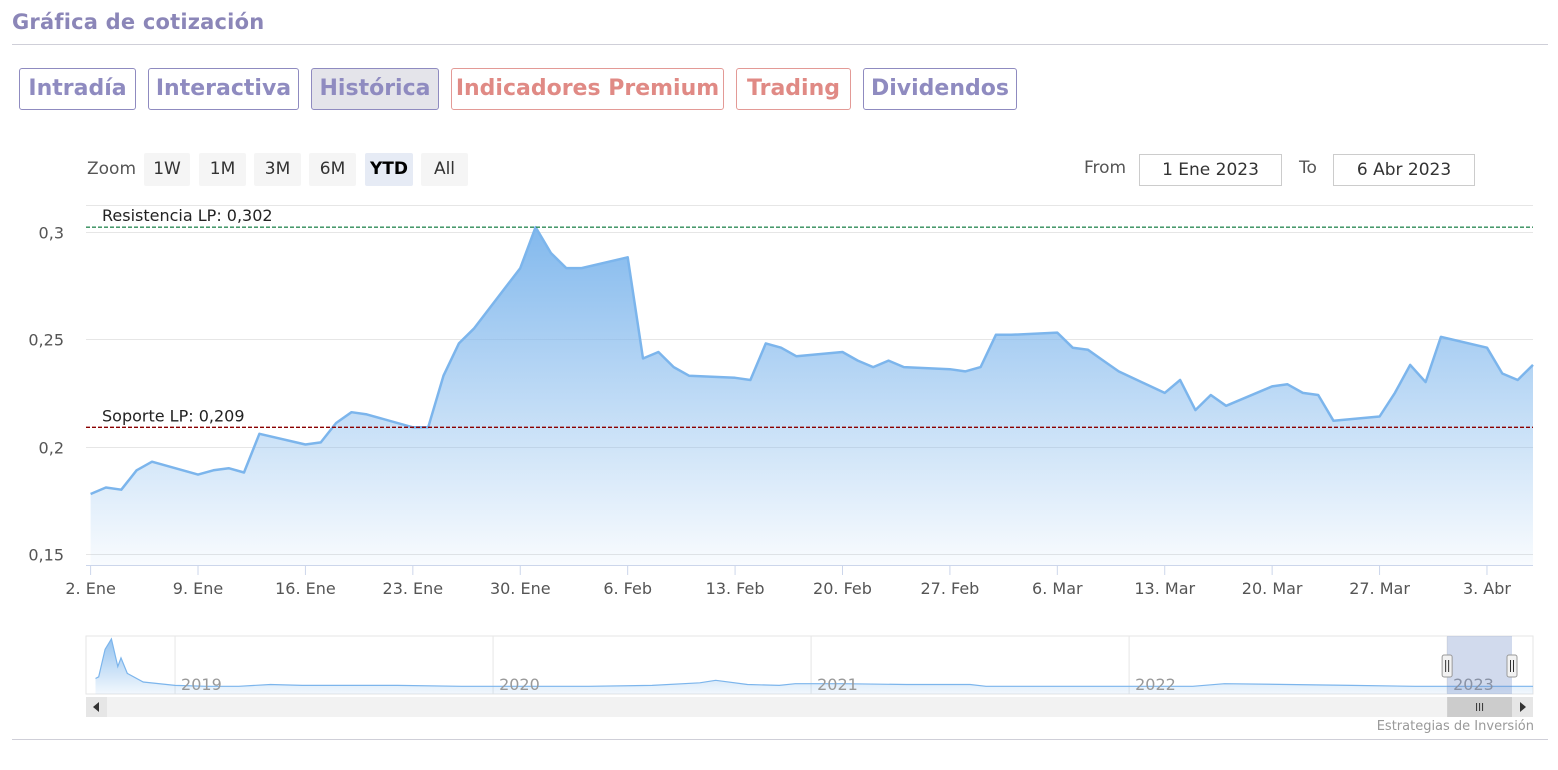 This screenshot has height=770, width=1558. What do you see at coordinates (46, 555) in the screenshot?
I see `y-tick-label: 0,15` at bounding box center [46, 555].